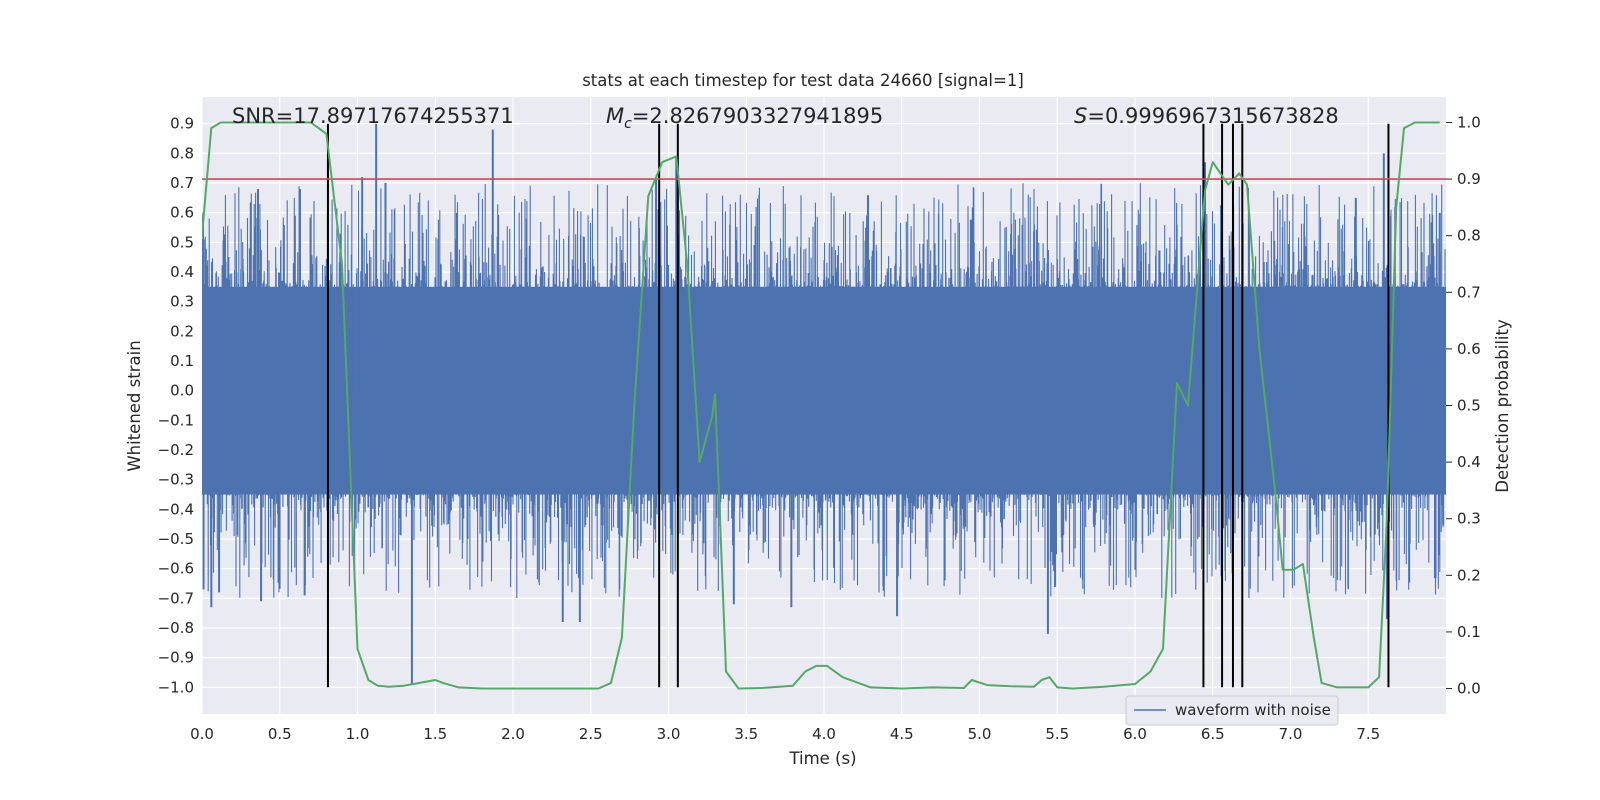 The width and height of the screenshot is (1600, 800). Describe the element at coordinates (824, 734) in the screenshot. I see `x-tick-label: 4.0` at that location.